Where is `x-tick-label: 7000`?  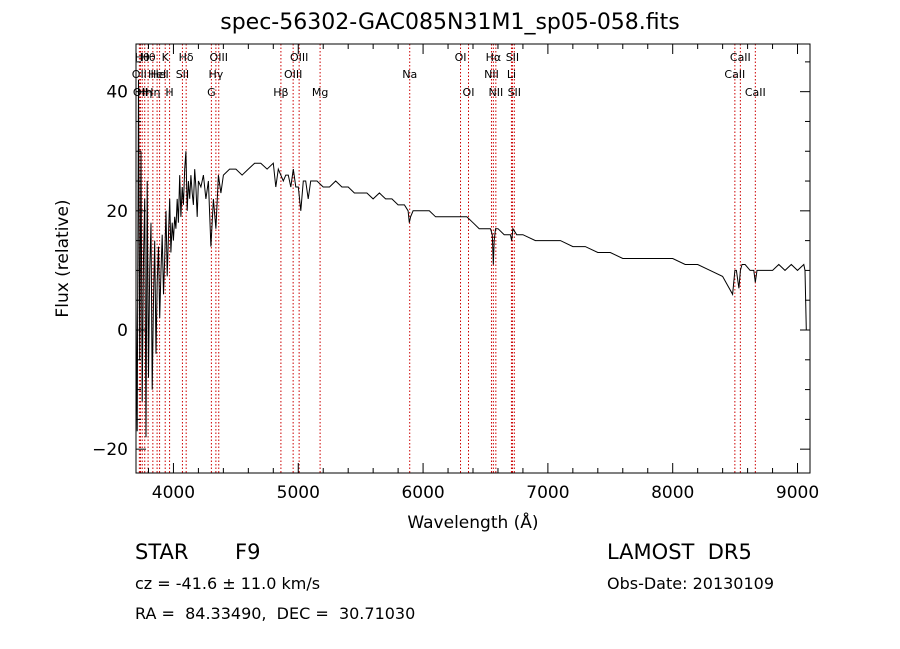 x-tick-label: 7000 is located at coordinates (547, 493).